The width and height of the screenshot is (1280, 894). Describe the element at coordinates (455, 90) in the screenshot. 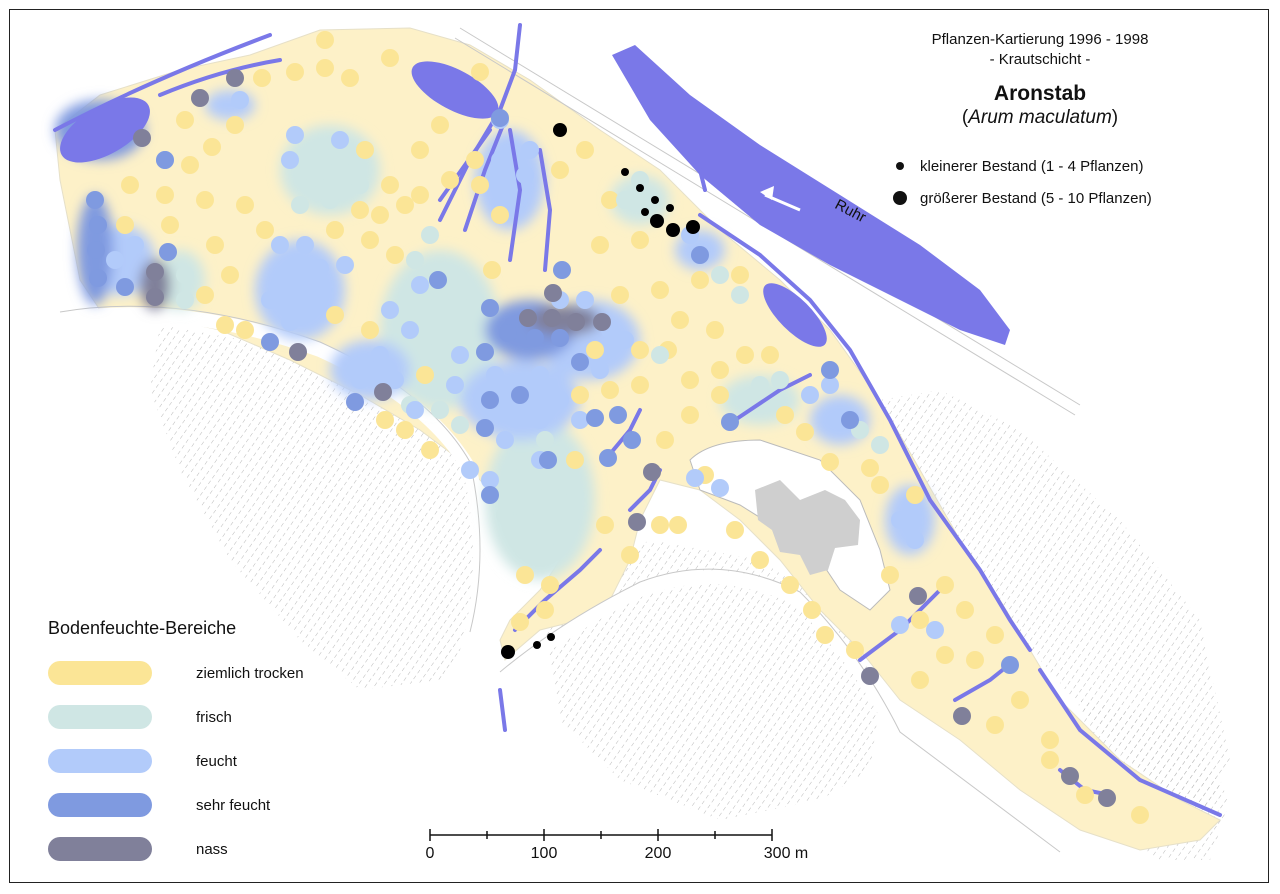

I see `pond-north` at that location.